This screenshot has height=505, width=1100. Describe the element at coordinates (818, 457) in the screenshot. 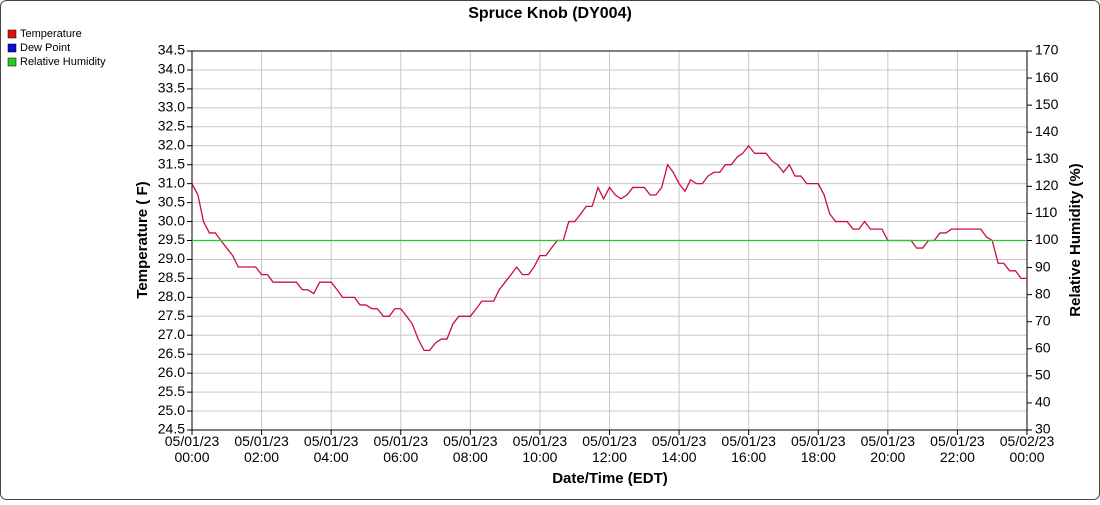

I see `x-tick-label-line: 18:00` at that location.